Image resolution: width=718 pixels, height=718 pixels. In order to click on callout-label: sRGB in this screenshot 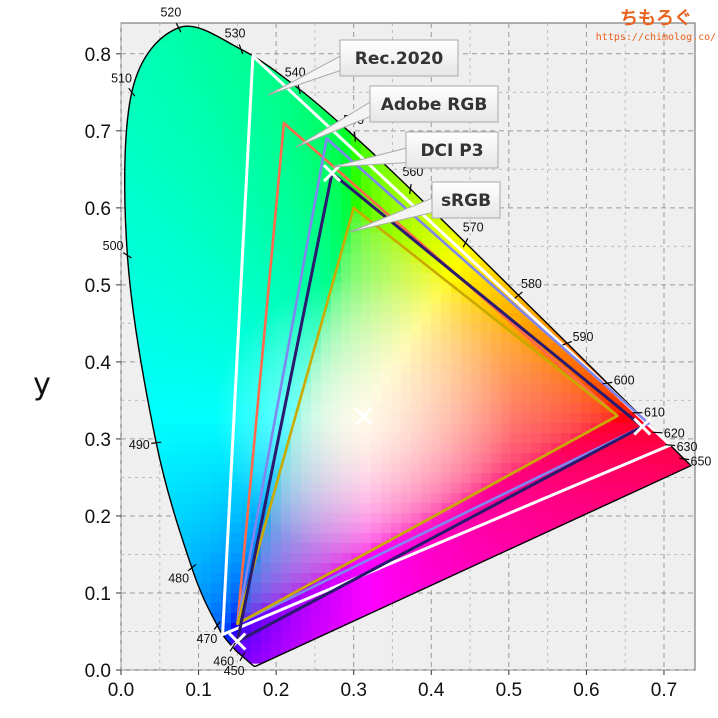, I will do `click(466, 201)`.